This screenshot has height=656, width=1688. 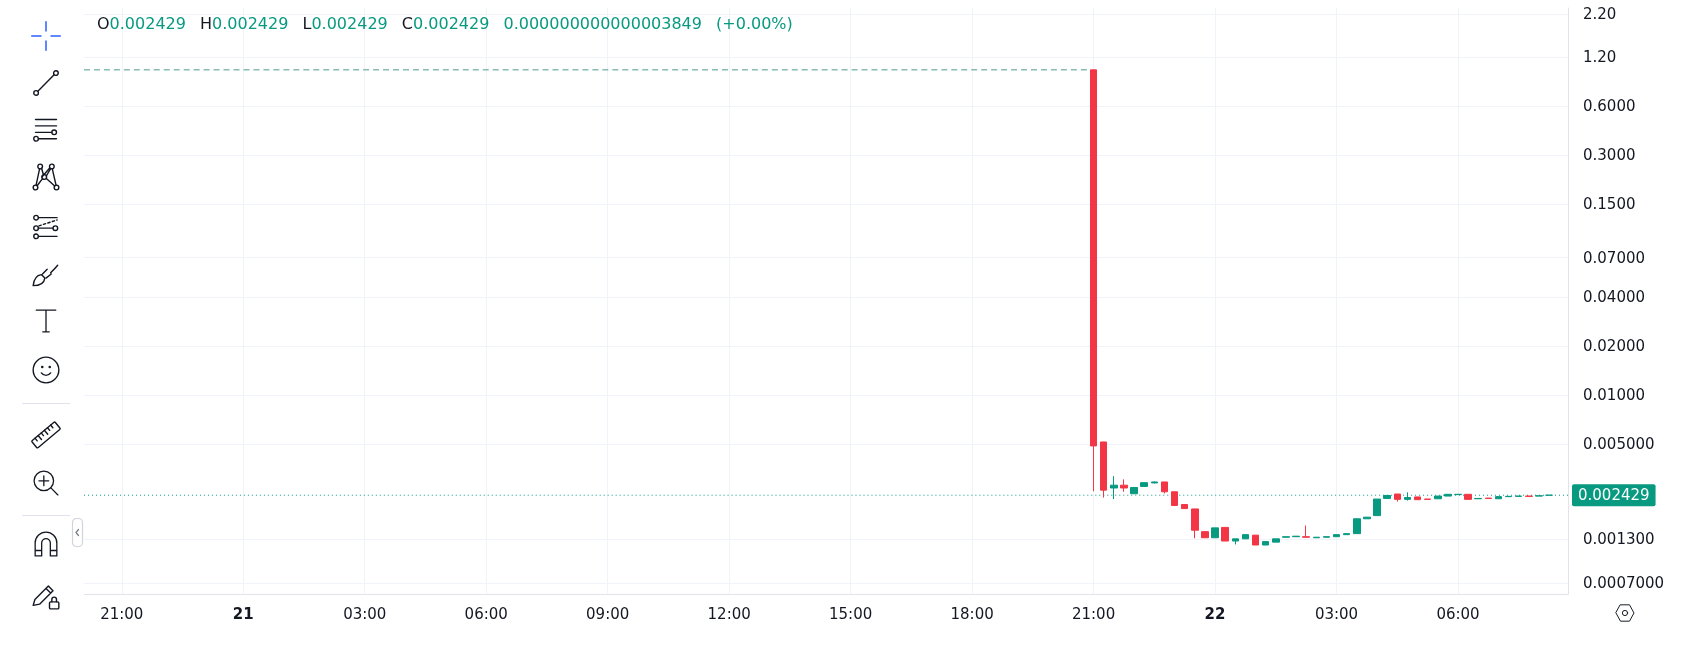 I want to click on x-tick-label: 12:00, so click(x=729, y=613).